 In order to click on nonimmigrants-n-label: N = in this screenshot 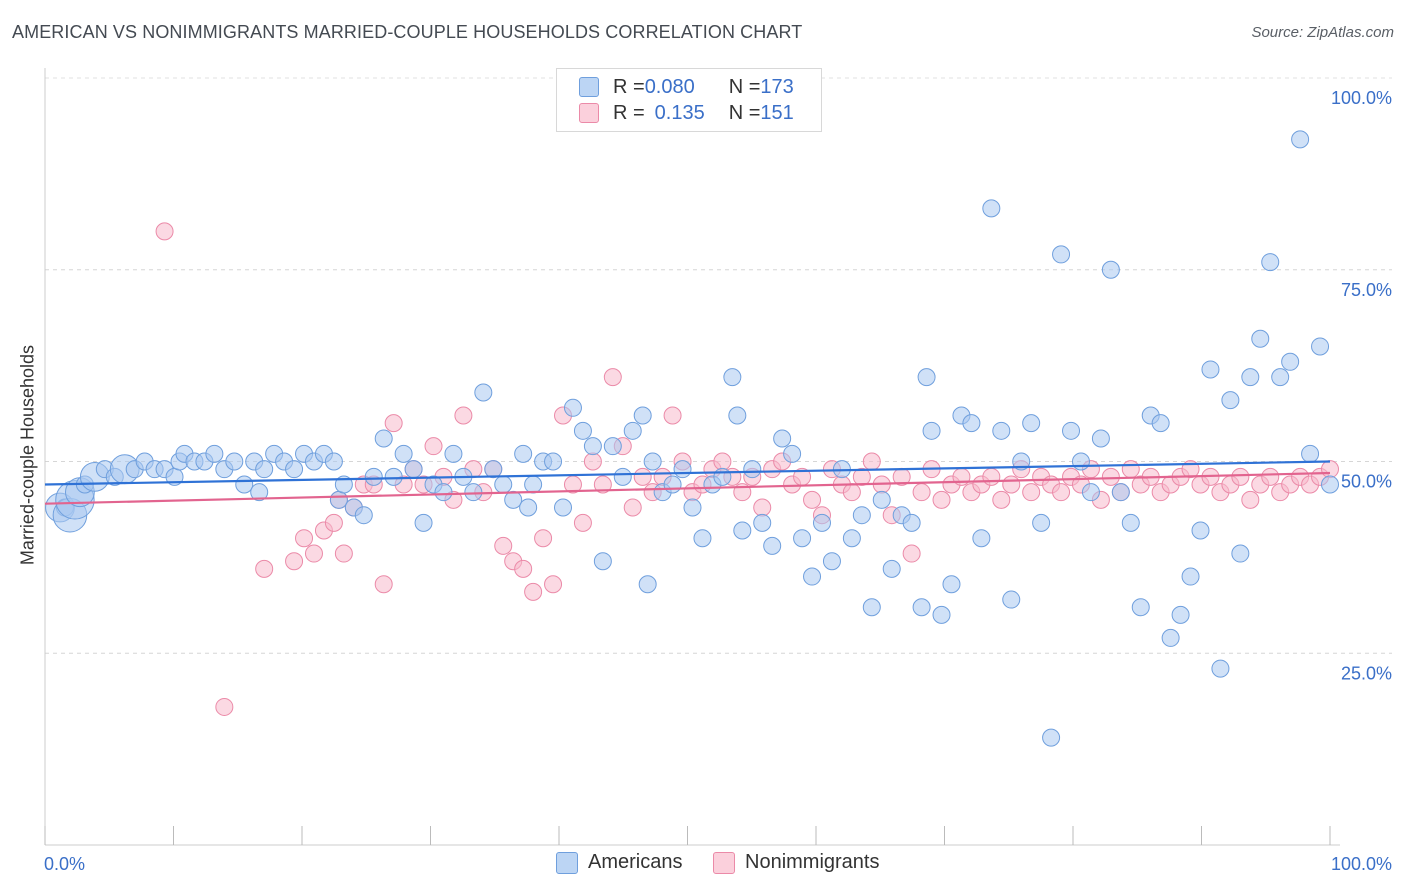, I will do `click(744, 112)`.